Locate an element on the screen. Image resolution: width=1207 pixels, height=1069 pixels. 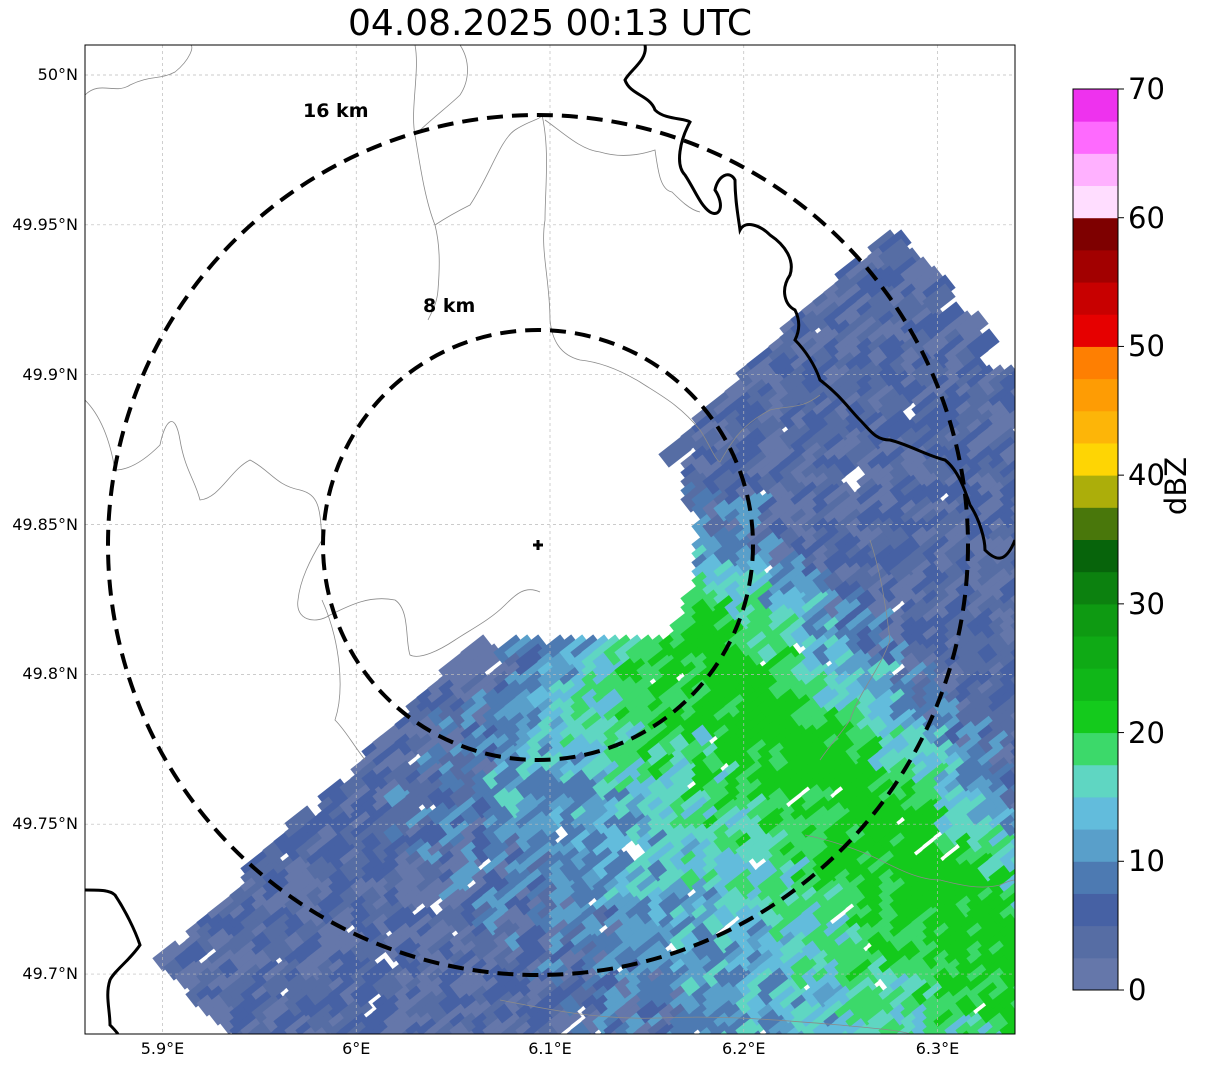
colorbar-tick-label: 70 is located at coordinates (1146, 89).